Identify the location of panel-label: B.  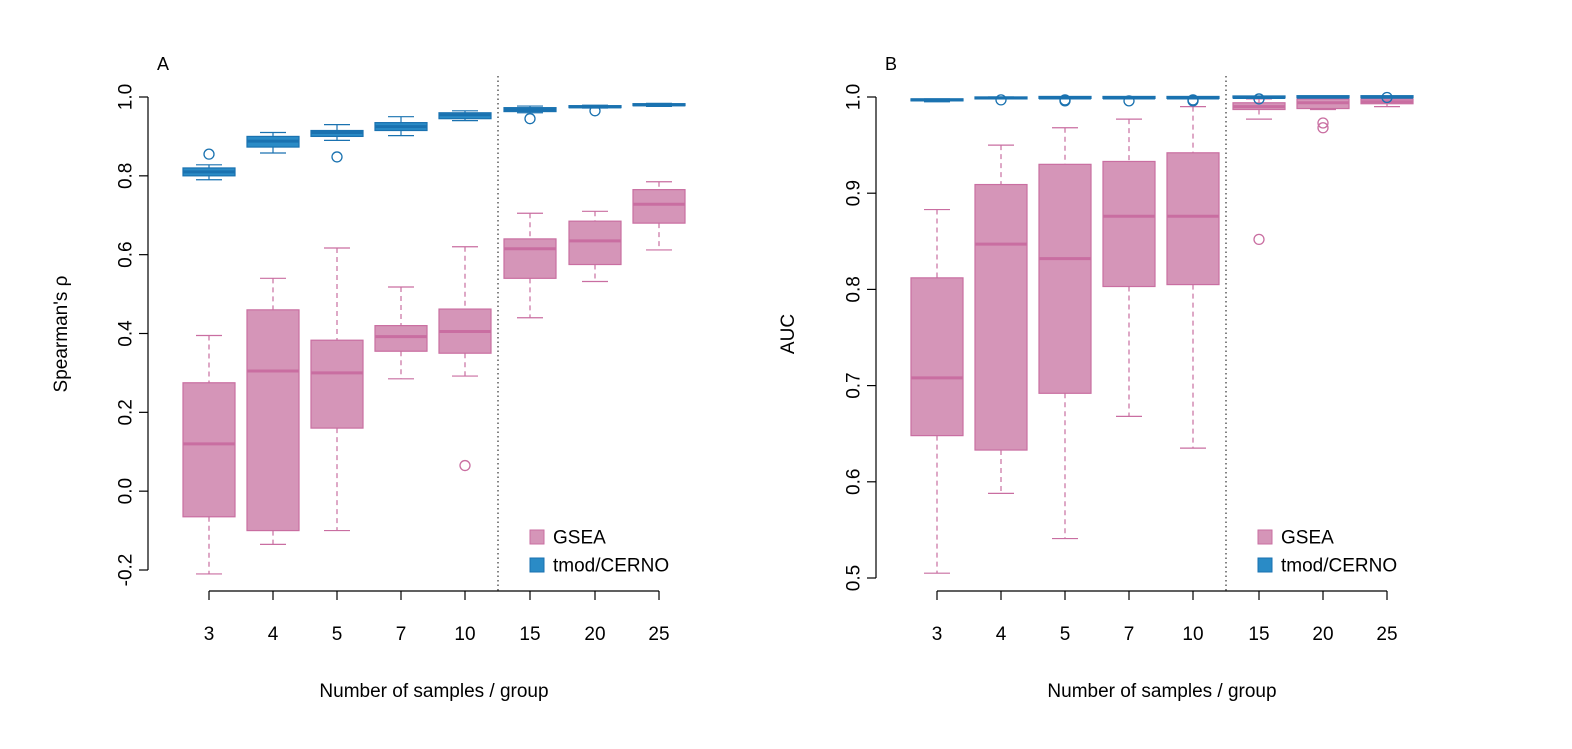
(891, 64).